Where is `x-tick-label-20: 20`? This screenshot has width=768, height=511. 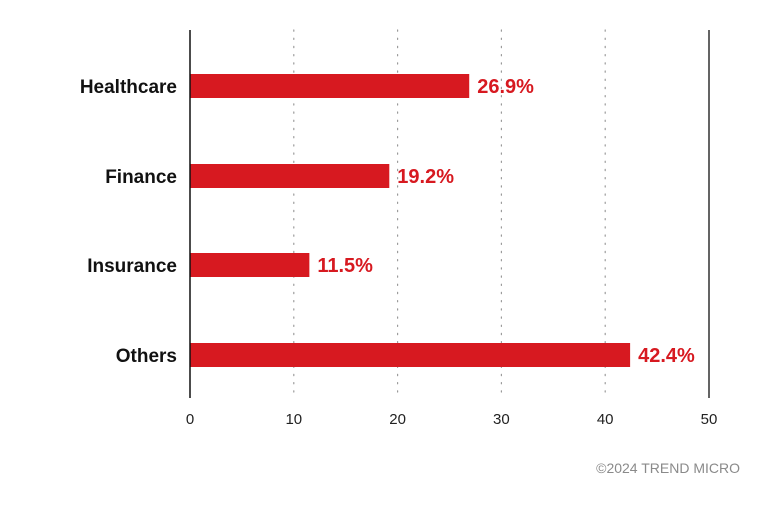 x-tick-label-20: 20 is located at coordinates (397, 419).